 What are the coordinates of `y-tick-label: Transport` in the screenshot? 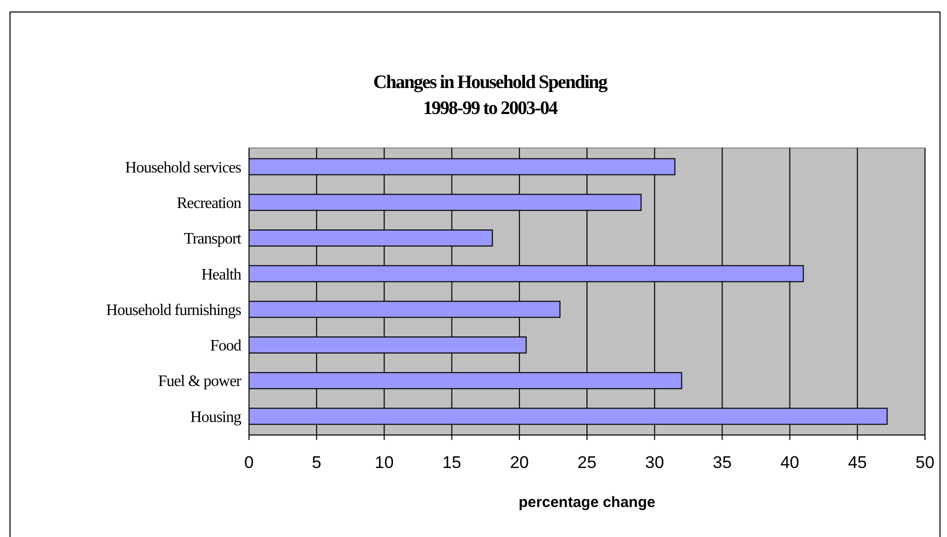 It's located at (213, 239).